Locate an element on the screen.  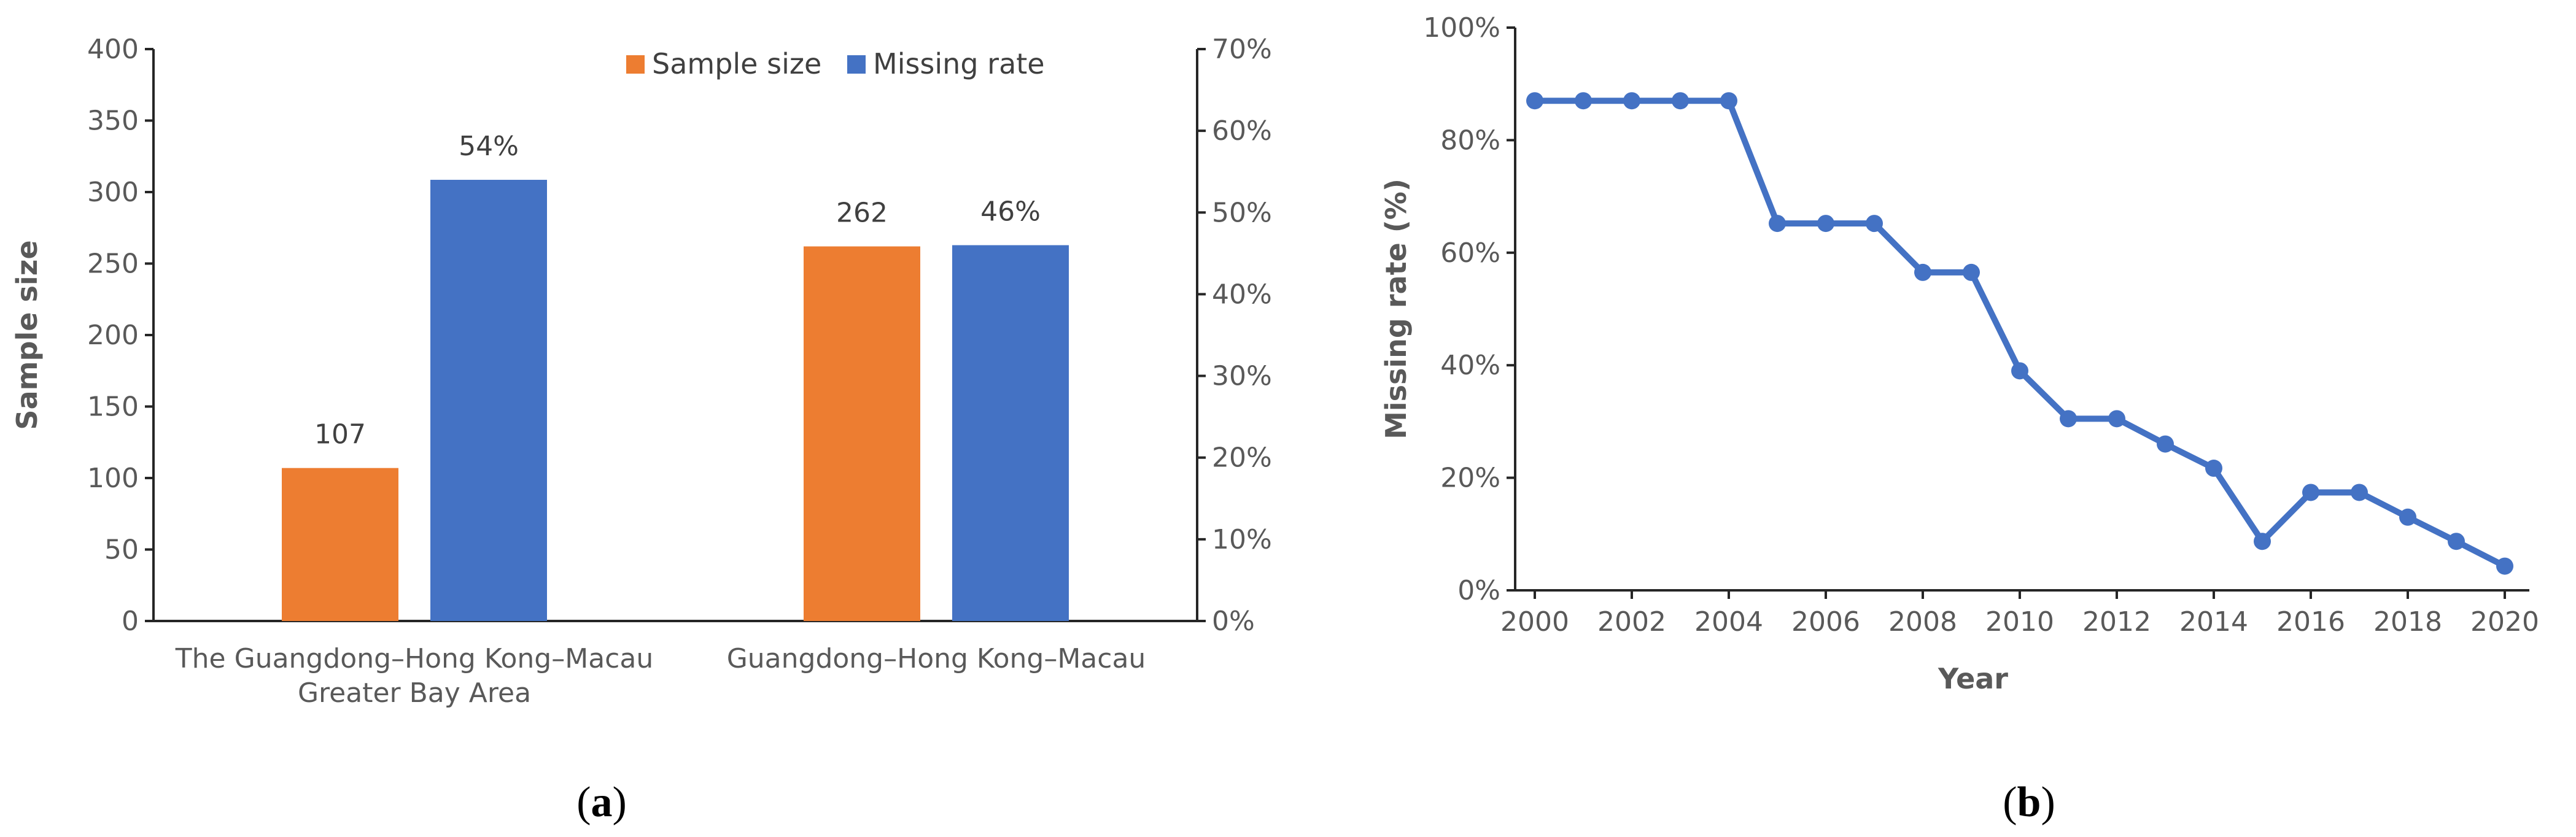
right-tick-label: 0% is located at coordinates (1233, 621).